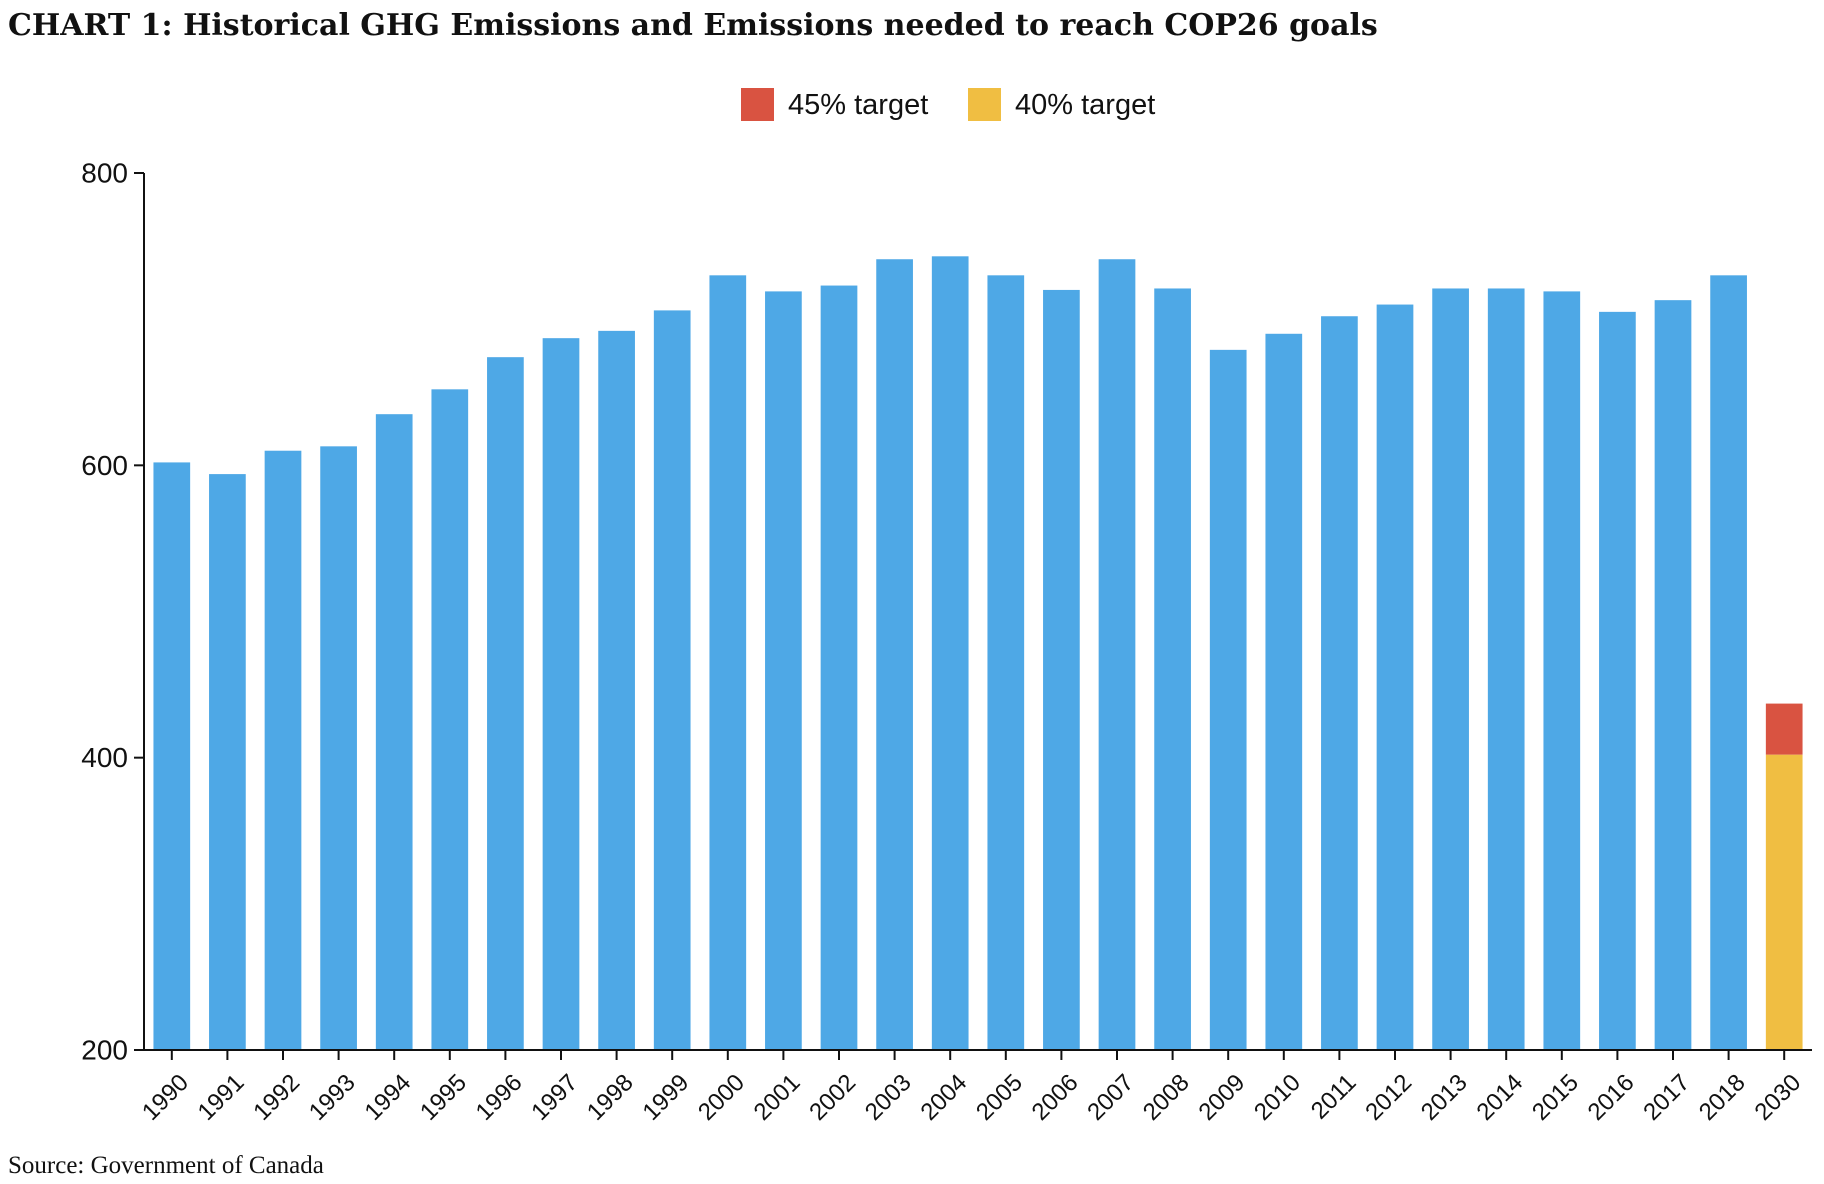  I want to click on bar-2001, so click(783, 670).